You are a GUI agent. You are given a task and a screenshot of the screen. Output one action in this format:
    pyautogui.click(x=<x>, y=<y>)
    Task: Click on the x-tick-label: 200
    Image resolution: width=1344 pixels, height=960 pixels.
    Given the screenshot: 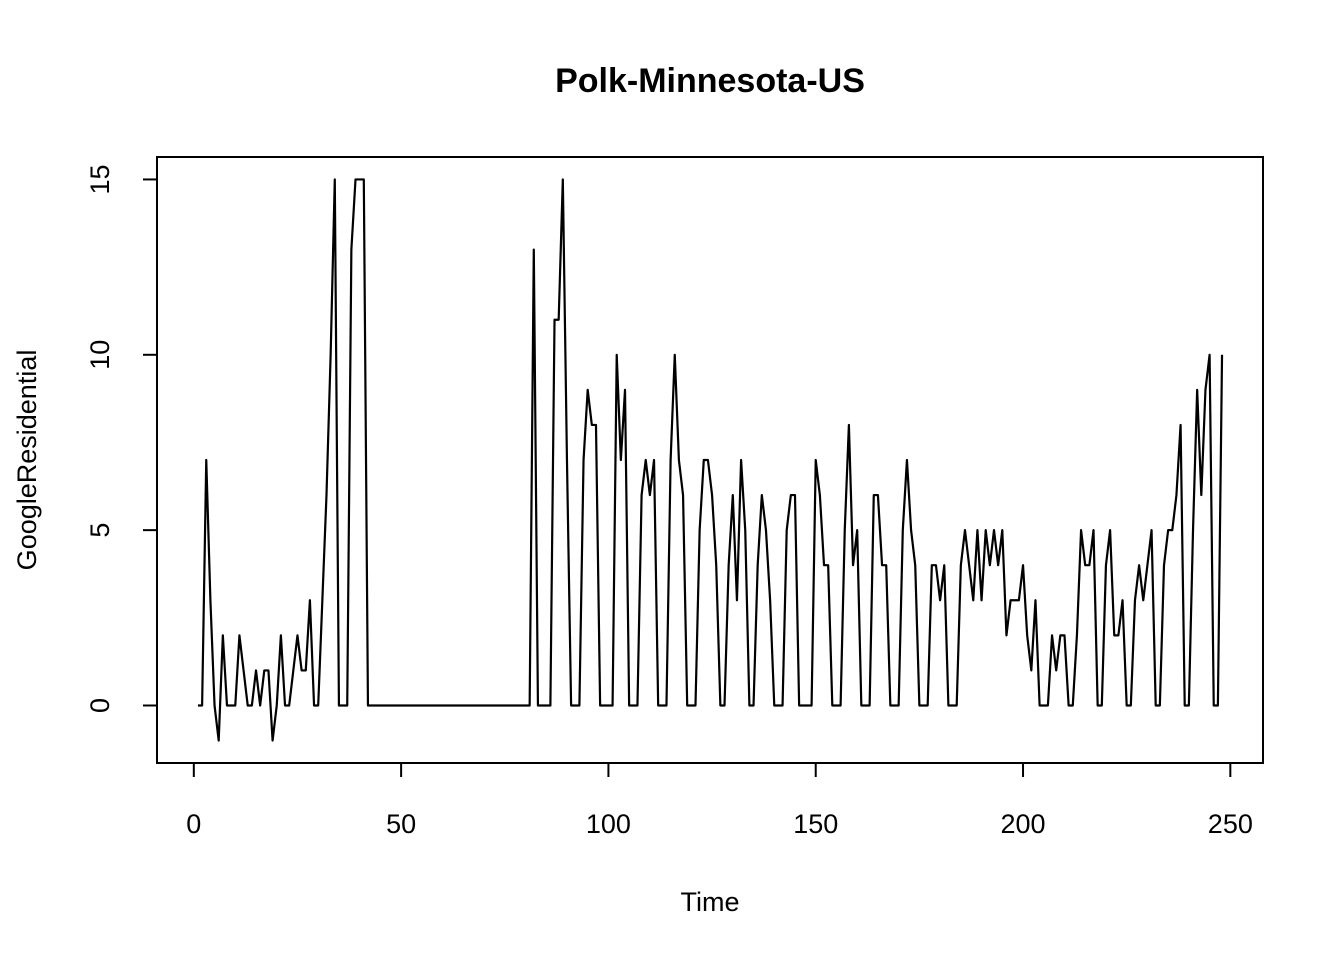 What is the action you would take?
    pyautogui.click(x=1022, y=824)
    